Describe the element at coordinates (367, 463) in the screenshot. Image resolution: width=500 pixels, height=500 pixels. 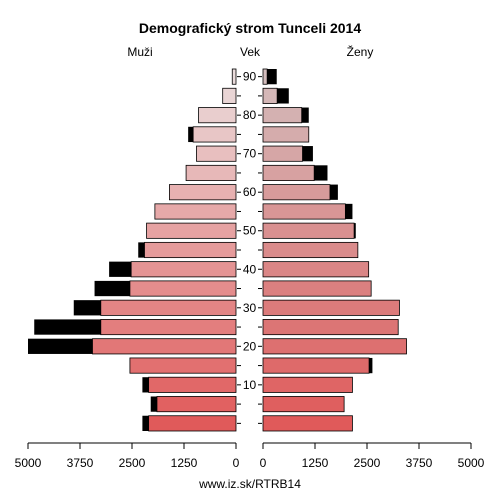
I see `x-tick-label-right: 2500` at that location.